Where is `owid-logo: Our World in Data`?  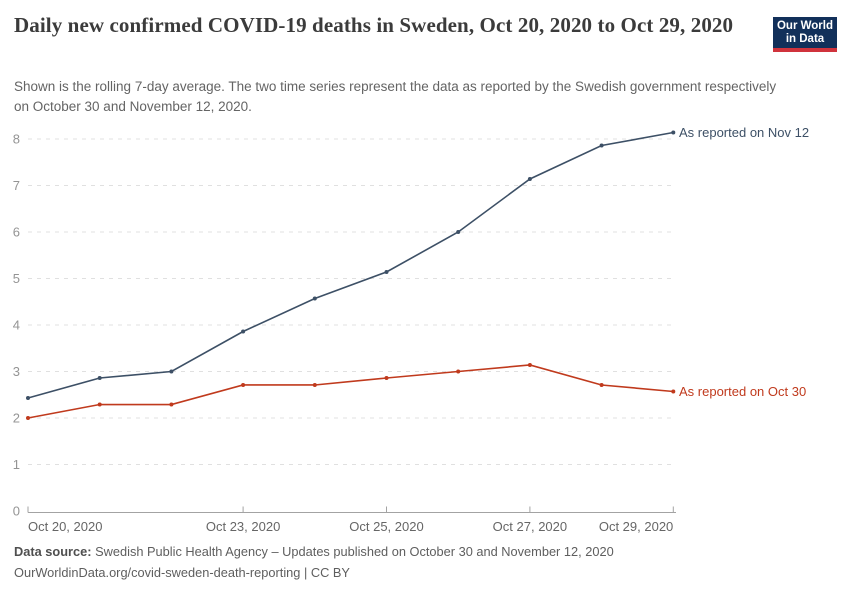 owid-logo: Our World in Data is located at coordinates (805, 34).